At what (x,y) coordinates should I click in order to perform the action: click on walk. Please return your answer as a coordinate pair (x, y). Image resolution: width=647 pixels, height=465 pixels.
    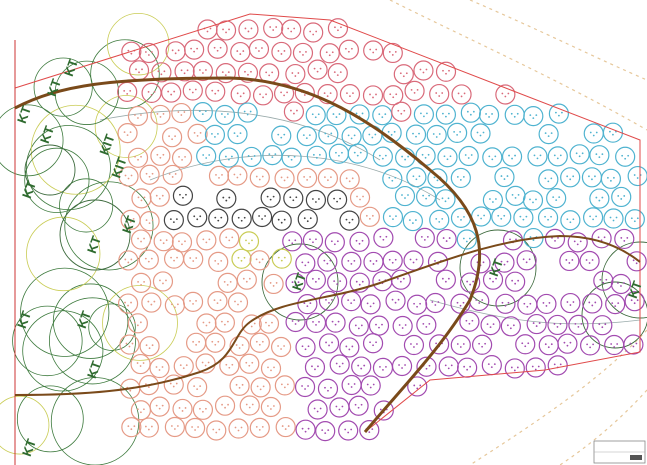
    Looking at the image, I should click on (295, 178).